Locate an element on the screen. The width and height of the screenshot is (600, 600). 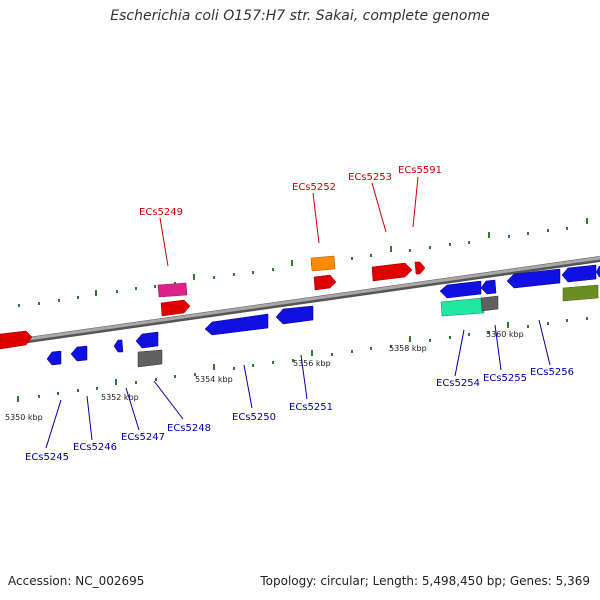
gene-label-ECs5245: ECs5245 is located at coordinates (47, 457).